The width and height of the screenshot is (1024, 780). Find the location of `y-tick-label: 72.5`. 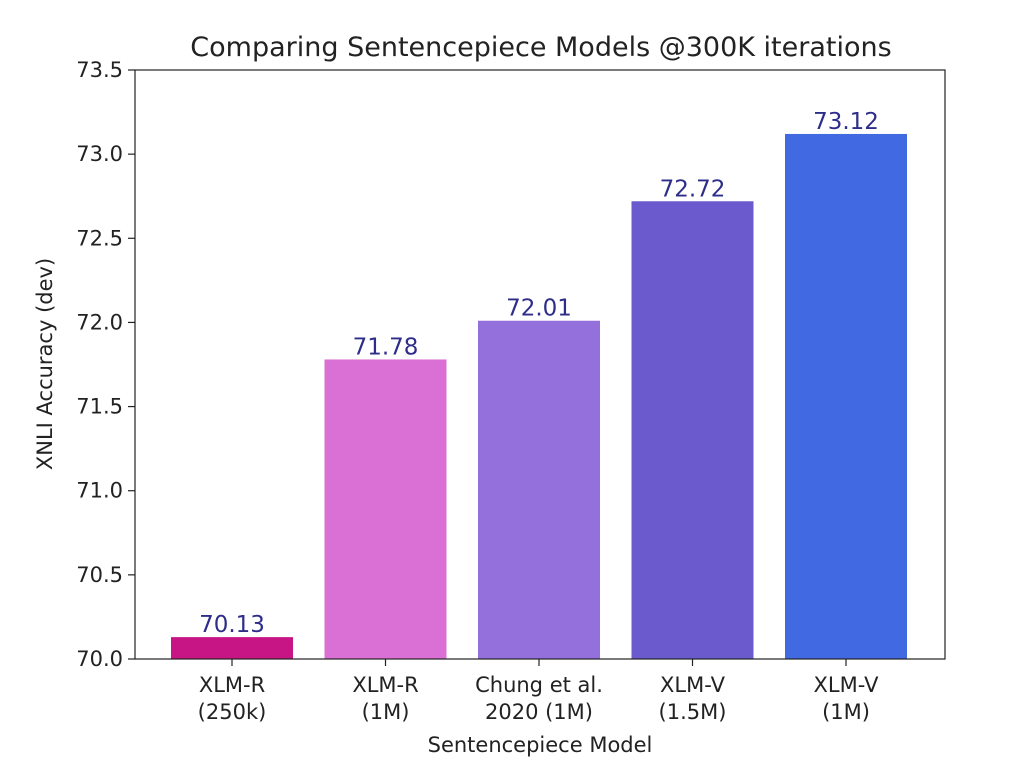

y-tick-label: 72.5 is located at coordinates (99, 238).